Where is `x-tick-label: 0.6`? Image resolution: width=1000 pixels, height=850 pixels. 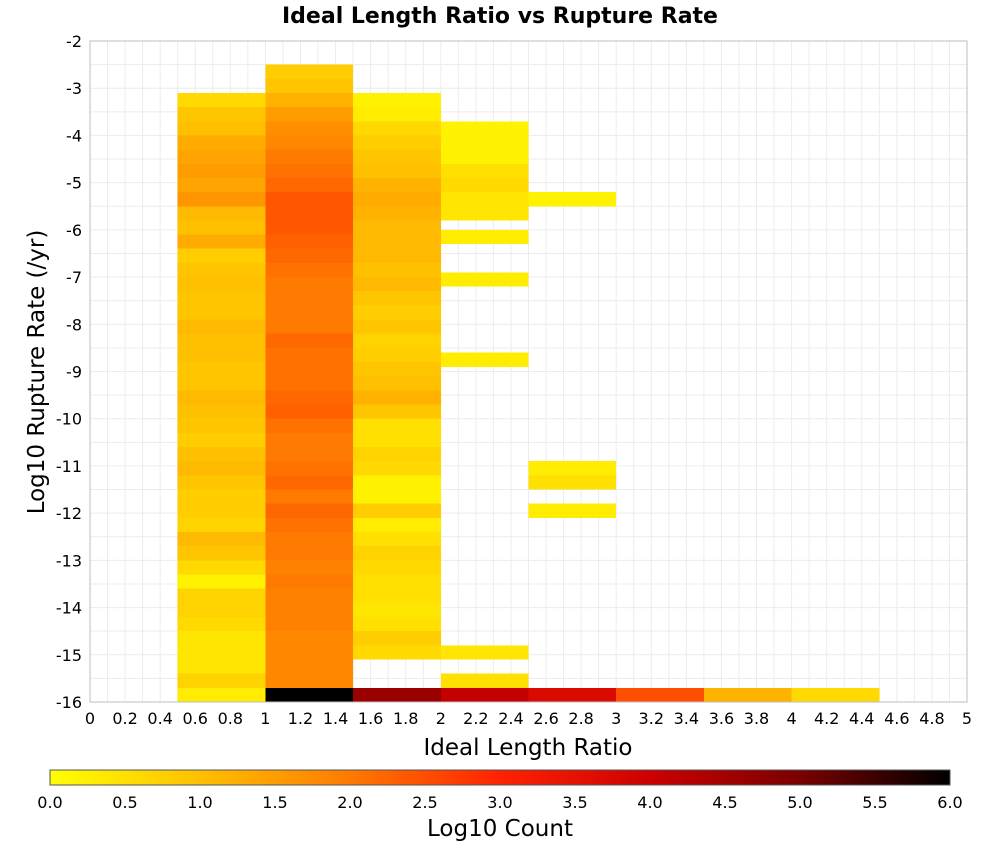
x-tick-label: 0.6 is located at coordinates (195, 718).